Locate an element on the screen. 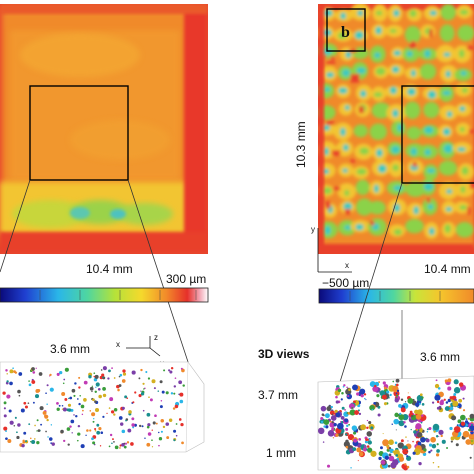  panel-a-3d-axis-x: x is located at coordinates (118, 344).